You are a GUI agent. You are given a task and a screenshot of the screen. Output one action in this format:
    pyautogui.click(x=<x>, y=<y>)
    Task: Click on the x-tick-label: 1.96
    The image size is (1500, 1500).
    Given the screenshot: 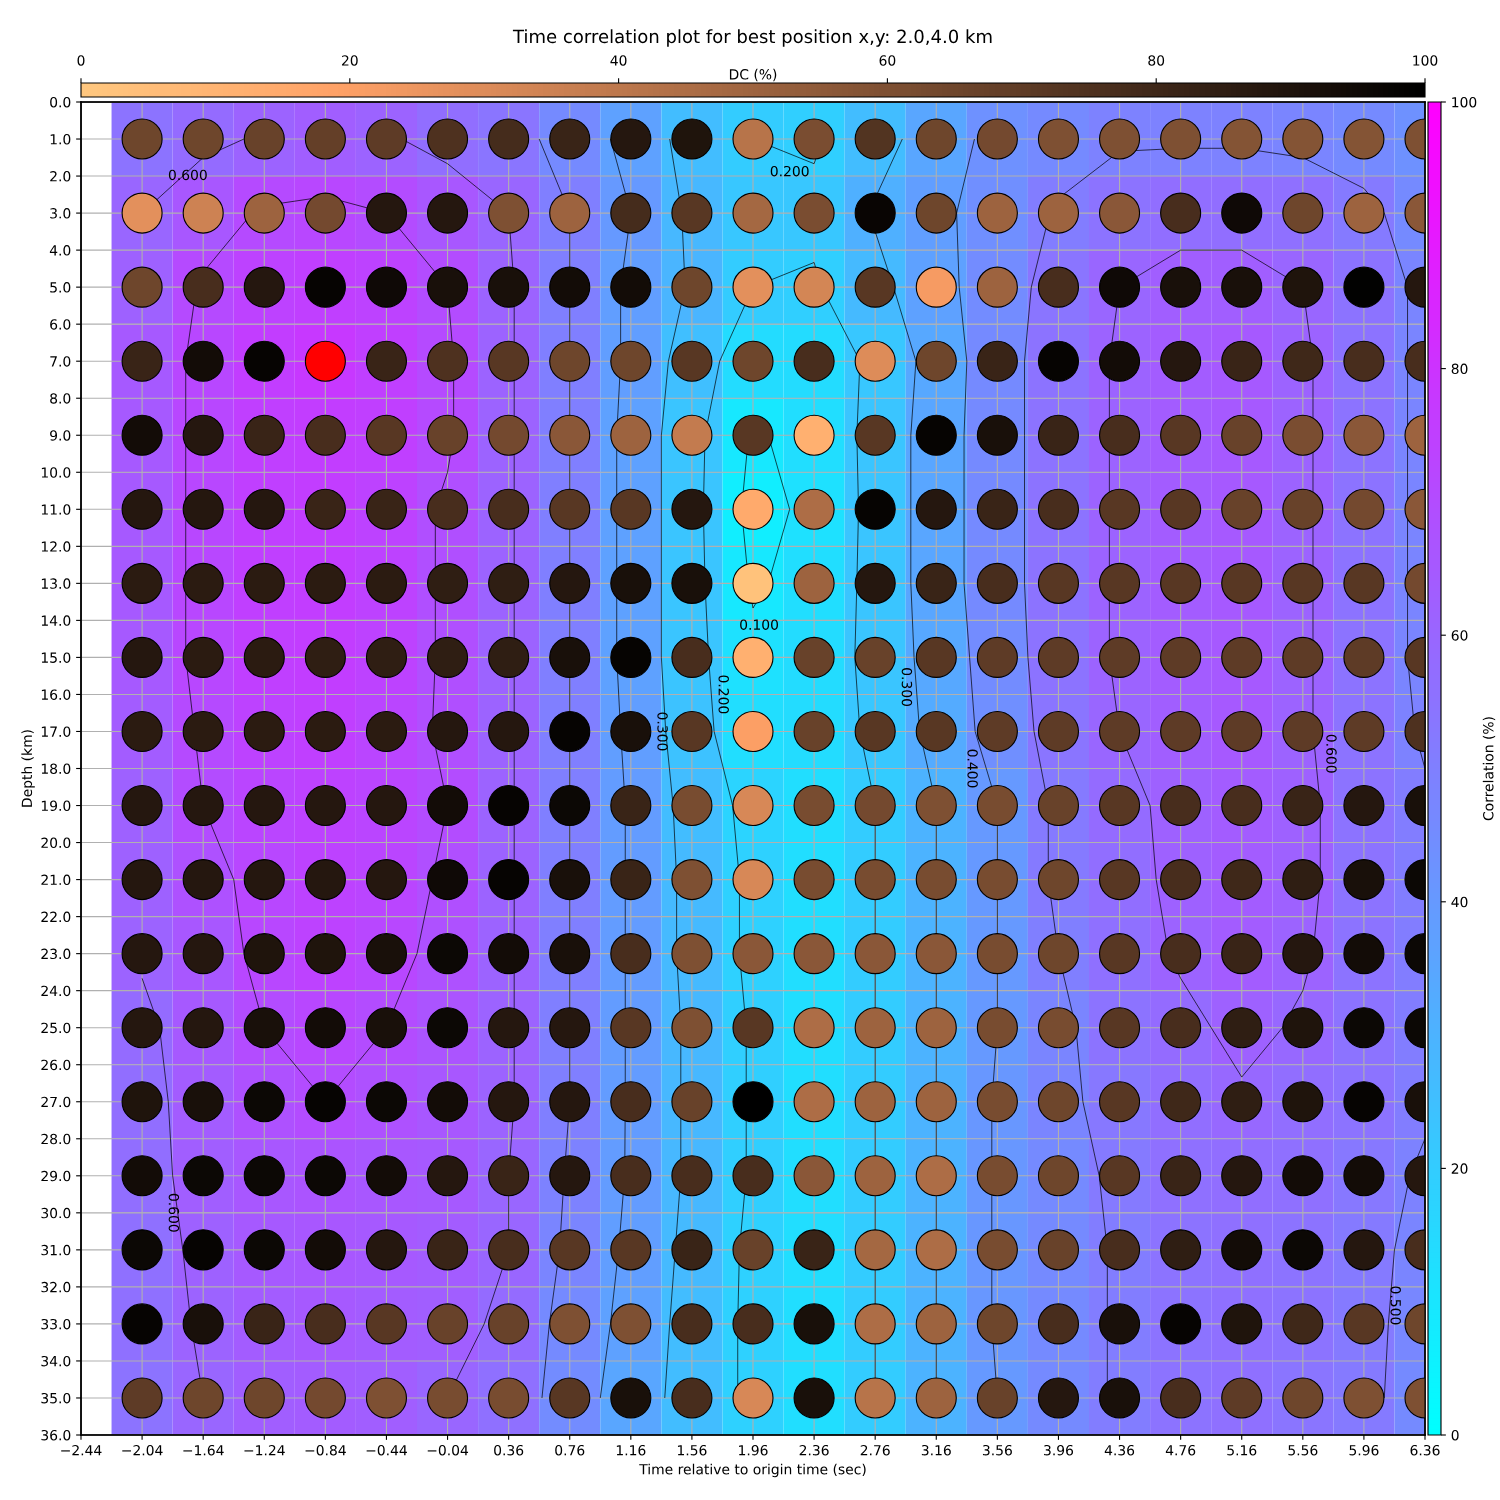 What is the action you would take?
    pyautogui.click(x=753, y=1450)
    